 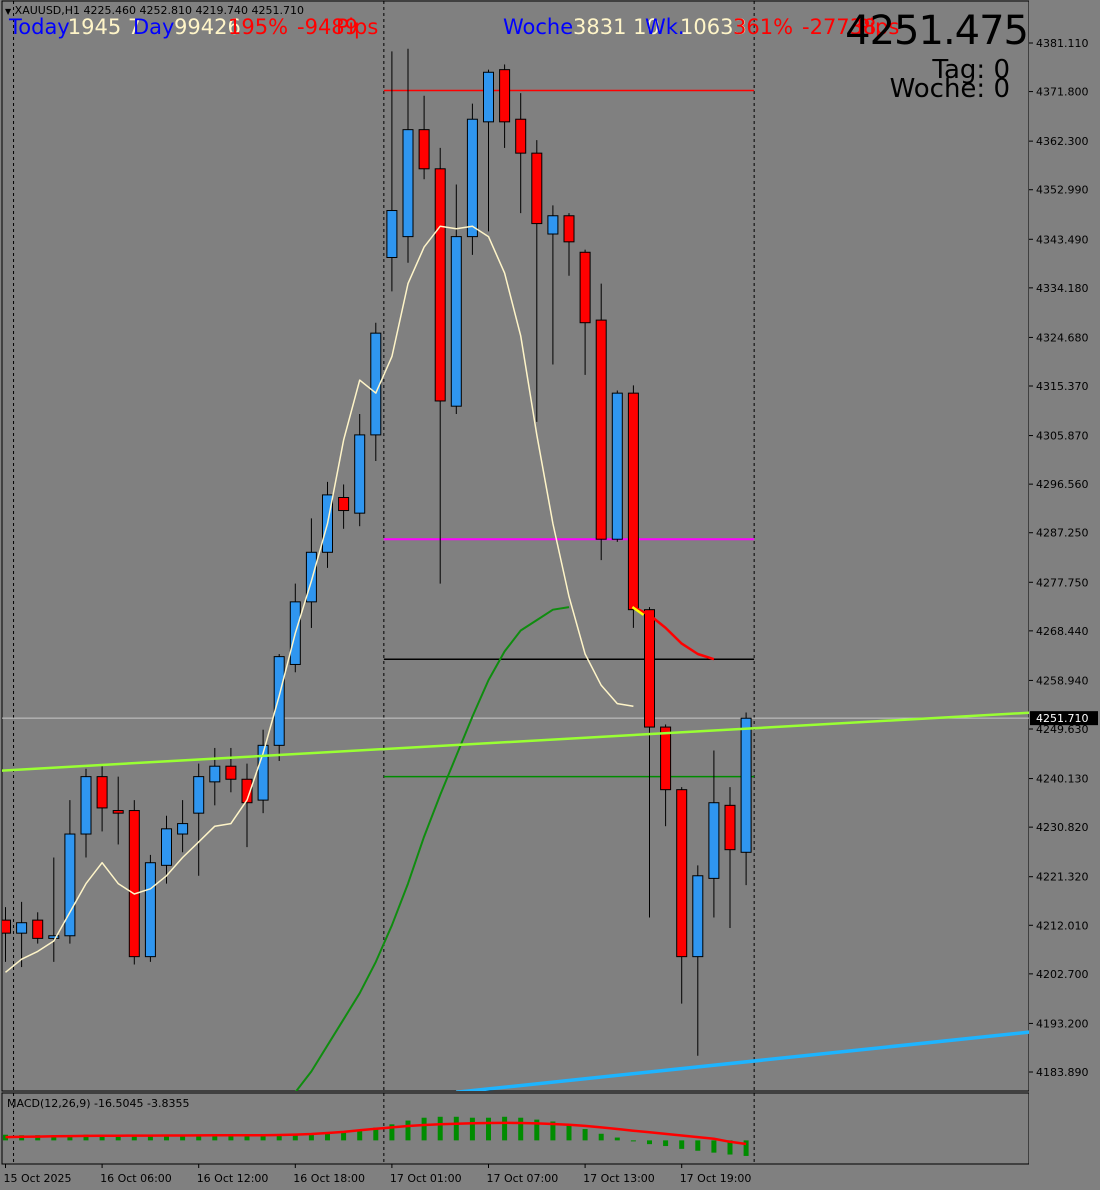 What do you see at coordinates (432, 848) in the screenshot?
I see `ma-slow-line` at bounding box center [432, 848].